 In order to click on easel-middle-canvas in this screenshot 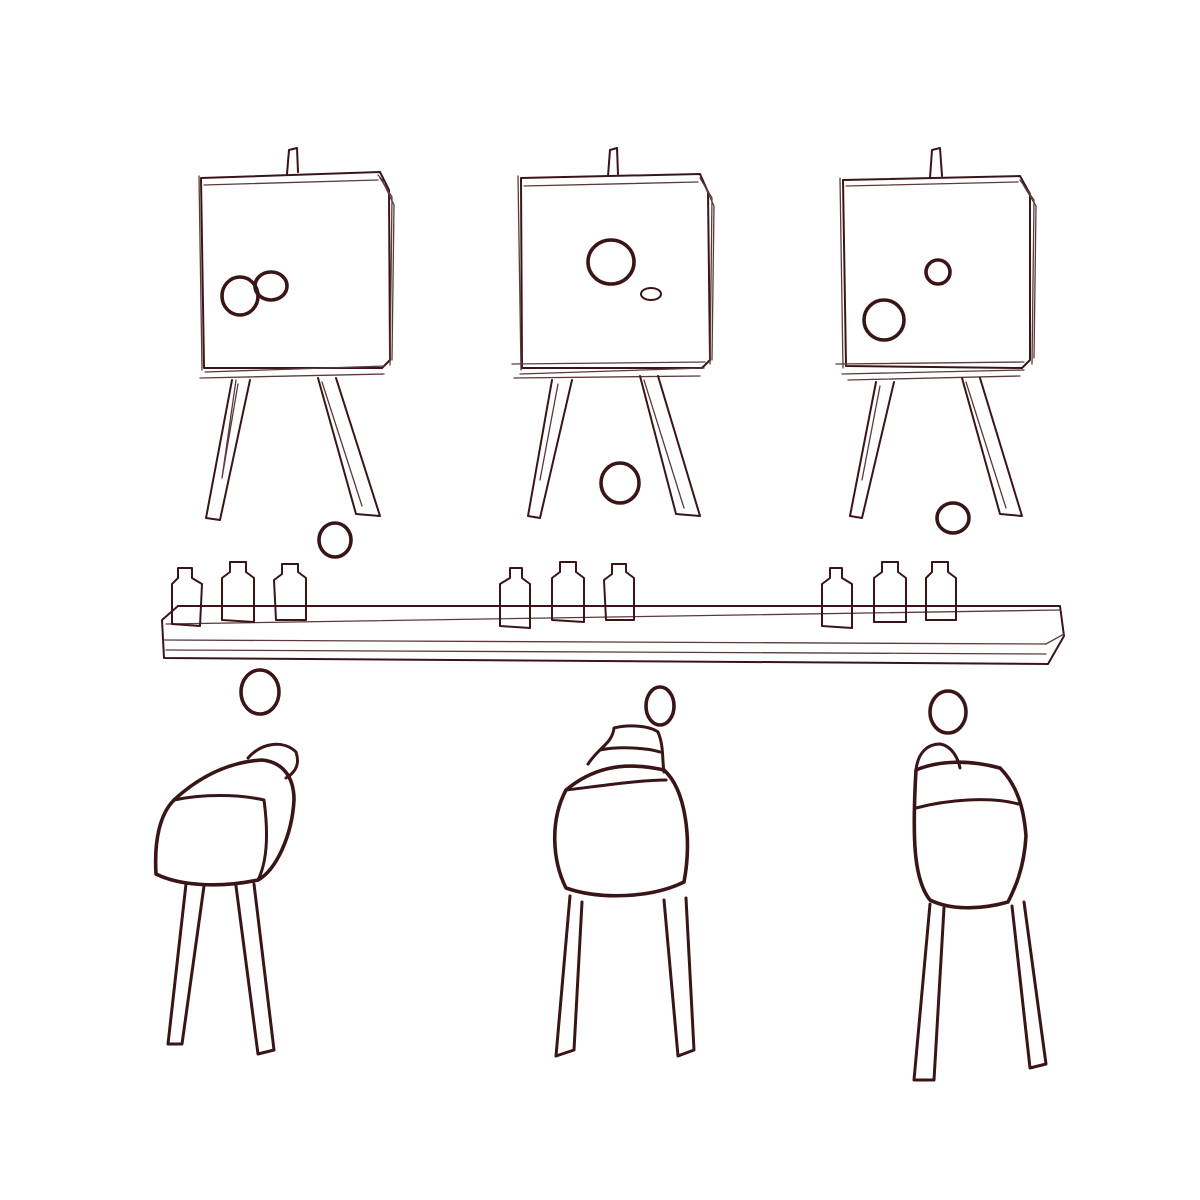, I will do `click(613, 276)`.